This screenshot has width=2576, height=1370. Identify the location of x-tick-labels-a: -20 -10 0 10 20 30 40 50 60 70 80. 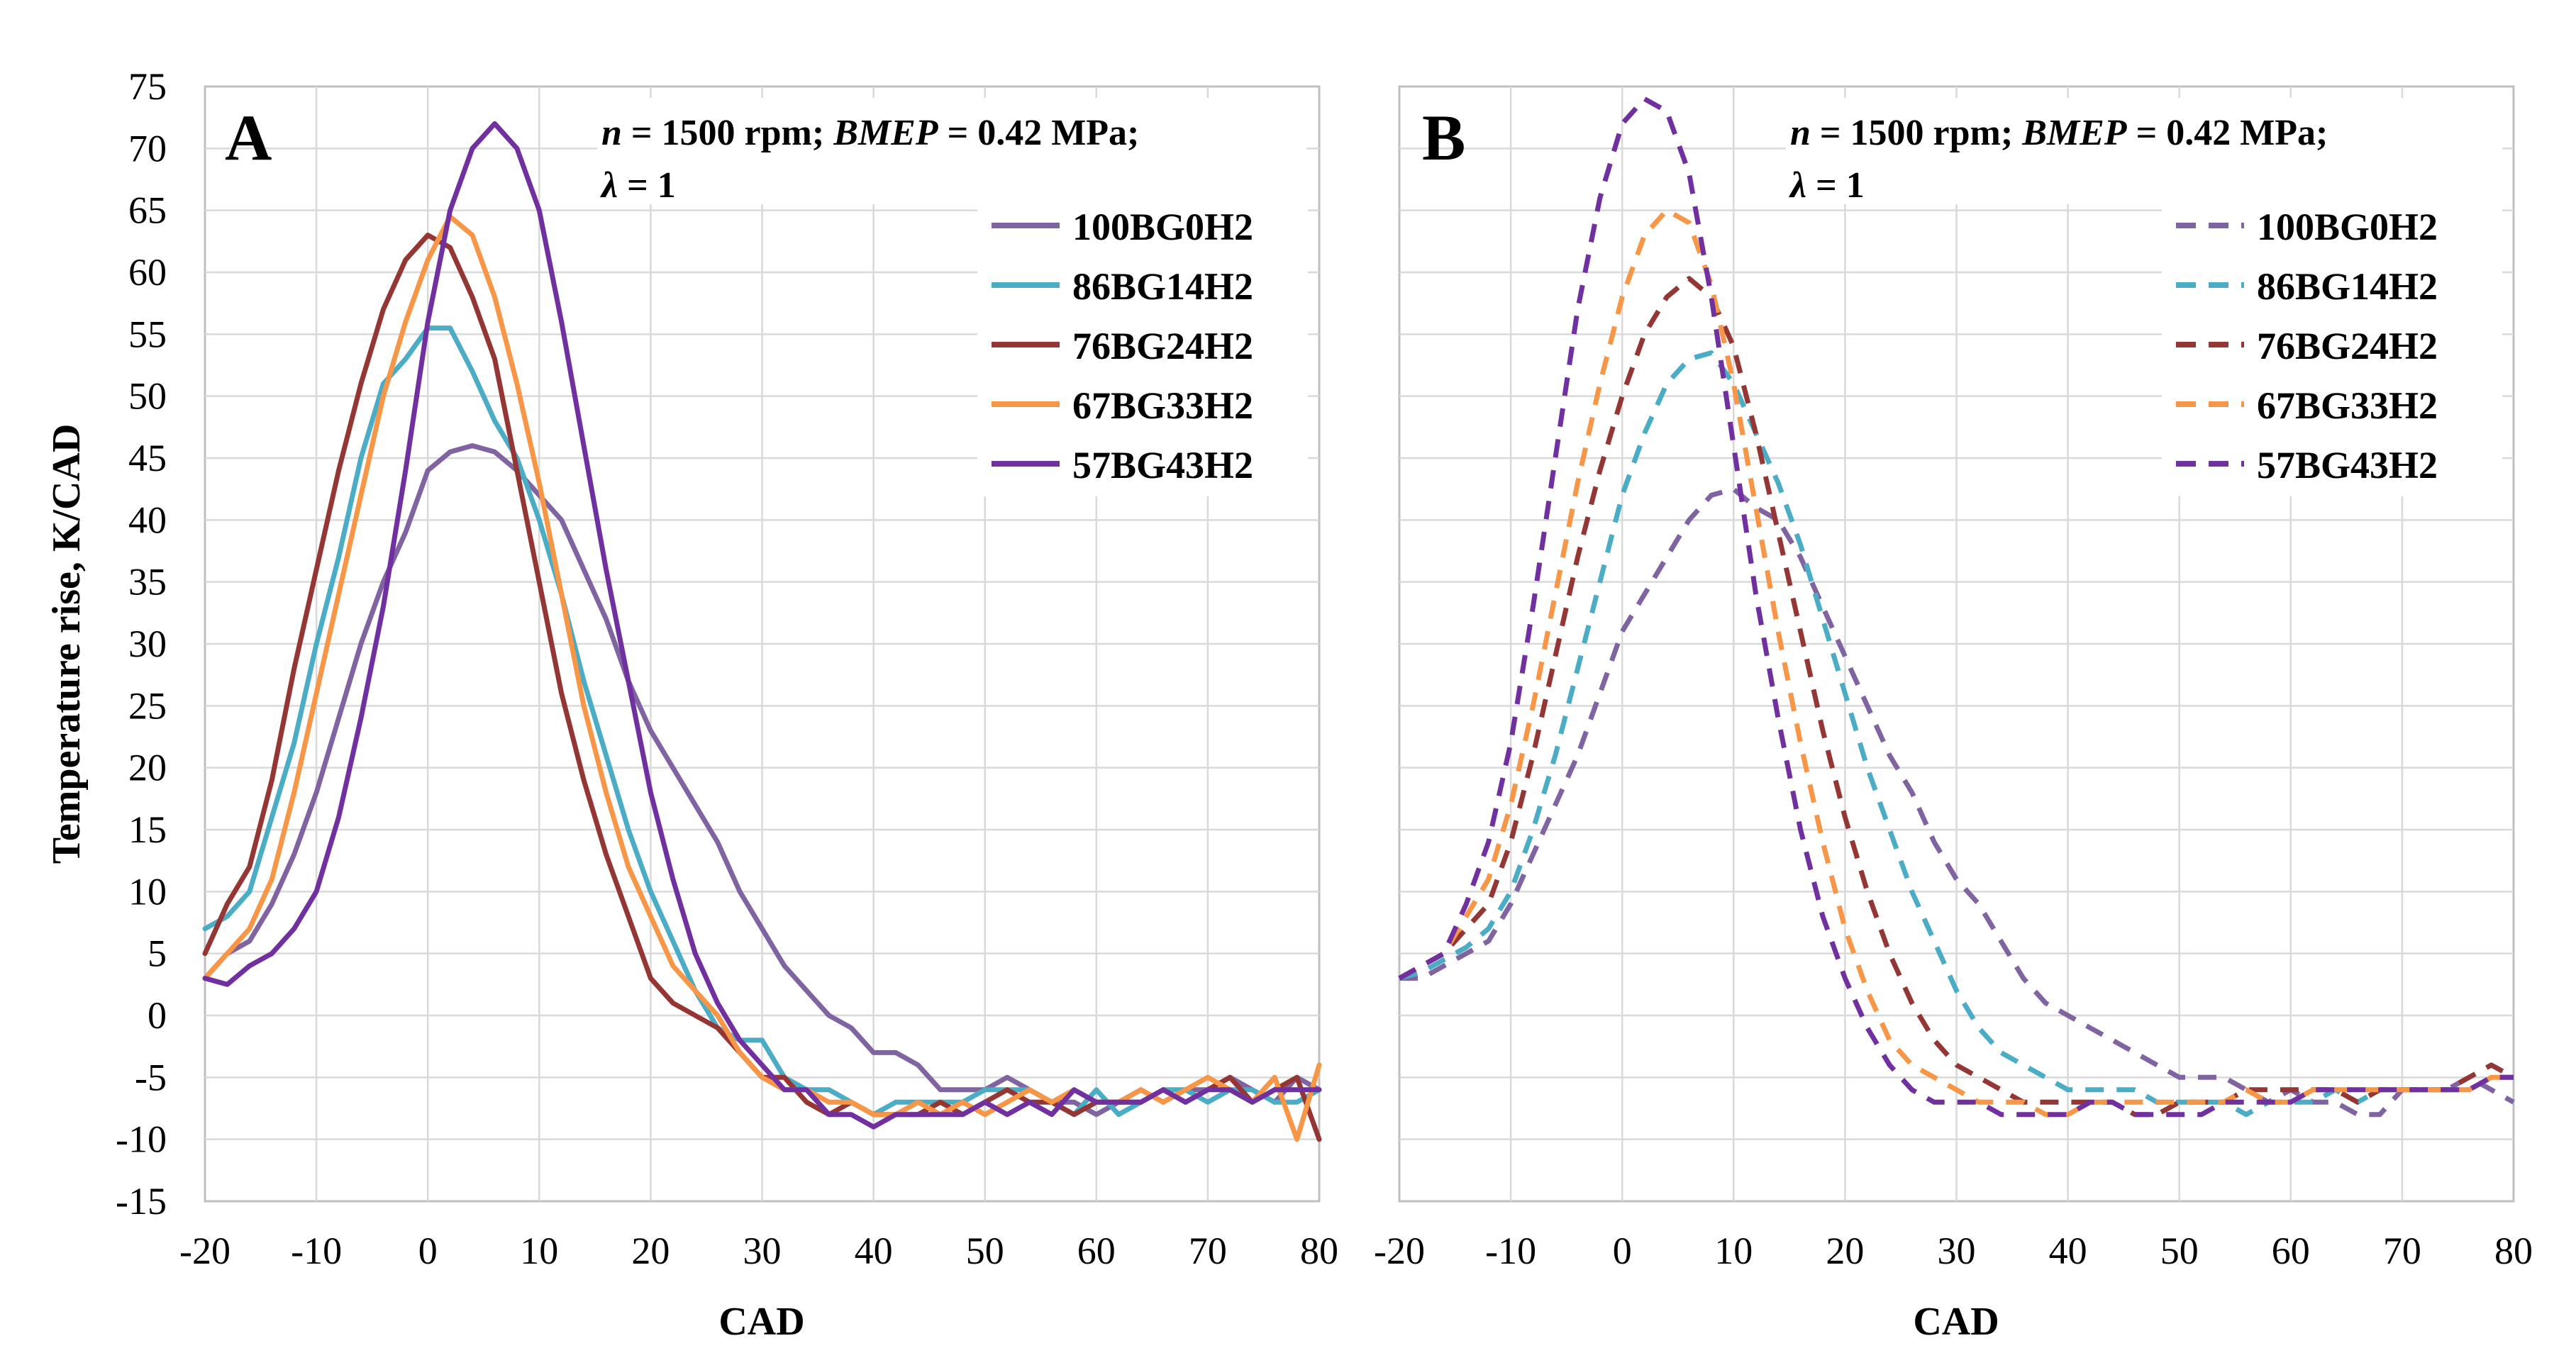
(759, 1251).